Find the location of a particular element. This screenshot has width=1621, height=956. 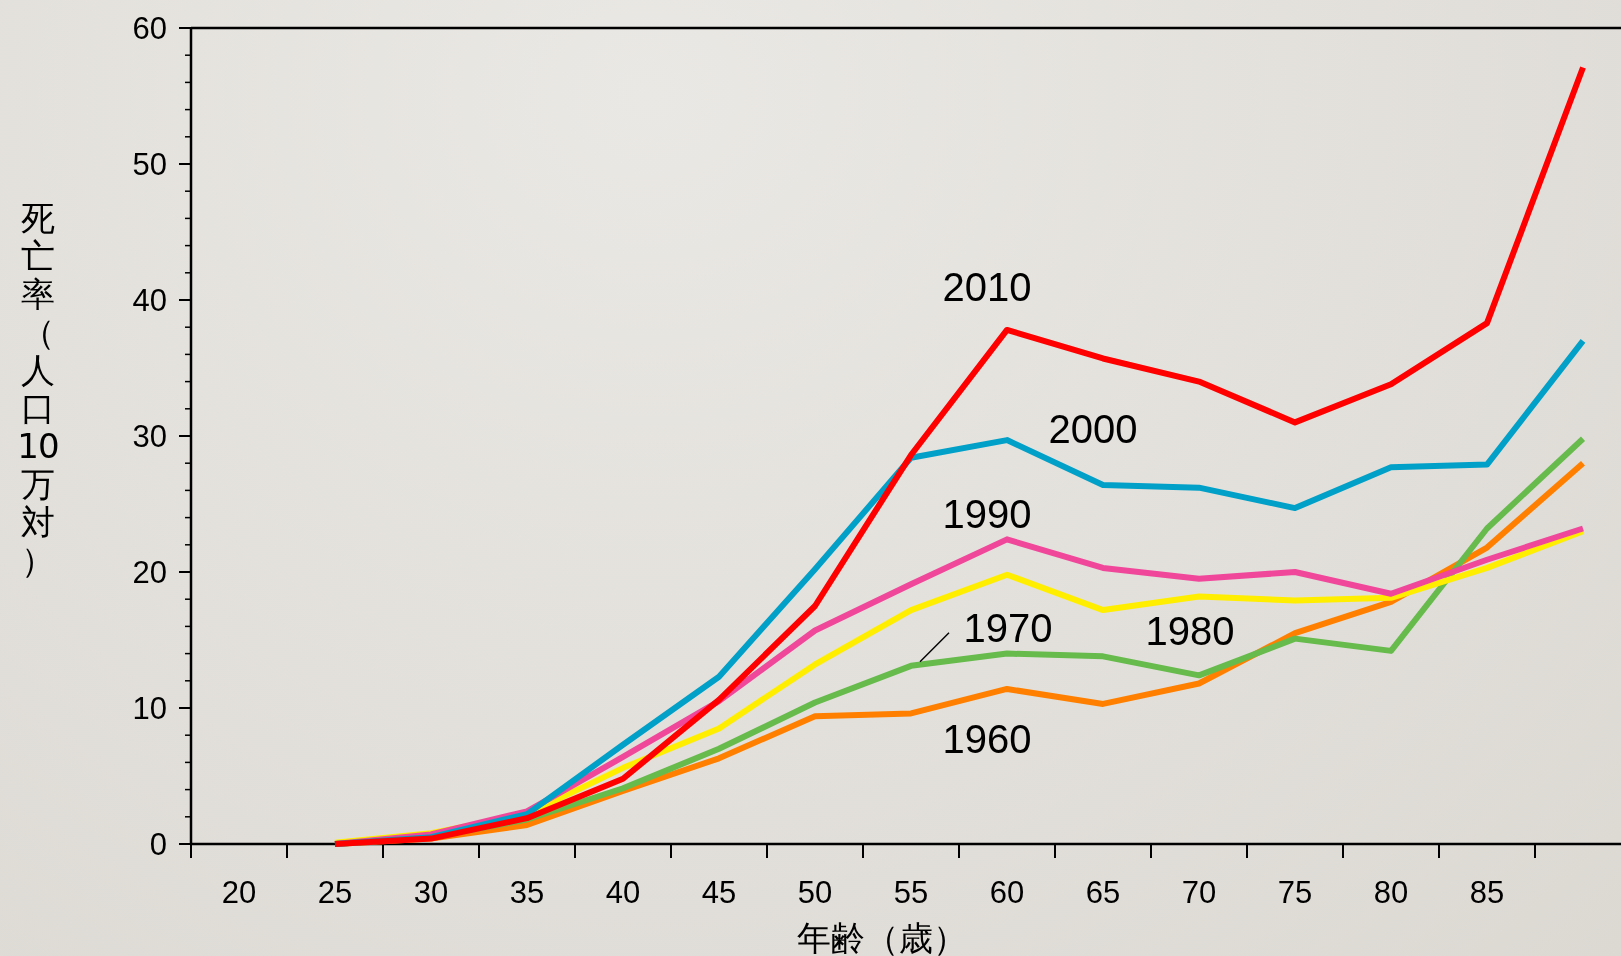

x-tick-label: 70 is located at coordinates (1199, 892).